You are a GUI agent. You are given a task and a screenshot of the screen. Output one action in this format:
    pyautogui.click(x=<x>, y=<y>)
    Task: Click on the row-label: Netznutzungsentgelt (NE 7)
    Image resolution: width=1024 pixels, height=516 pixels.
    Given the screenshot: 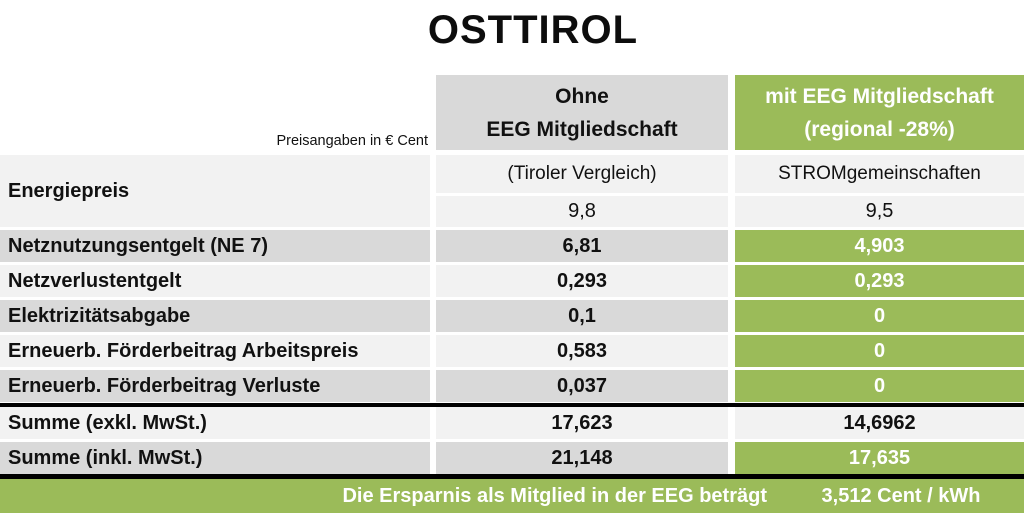 What is the action you would take?
    pyautogui.click(x=215, y=246)
    